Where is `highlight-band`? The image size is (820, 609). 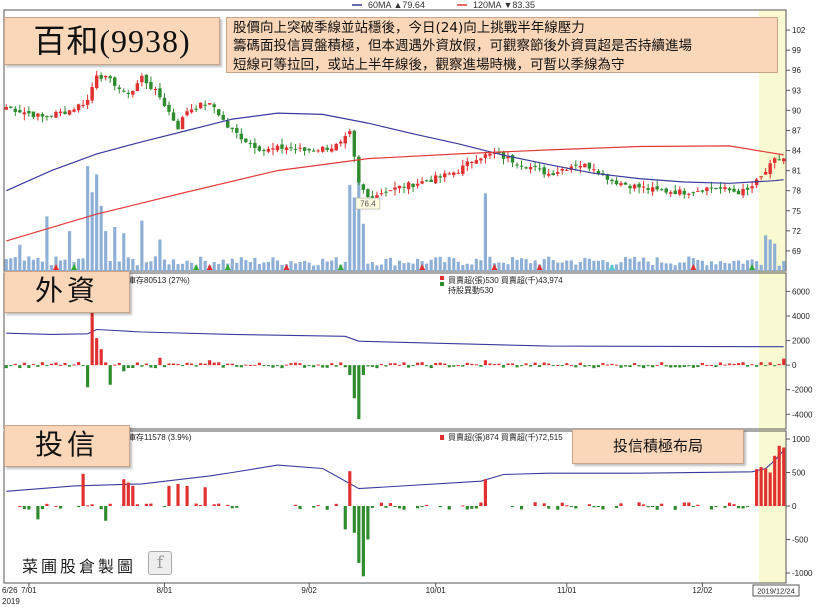 highlight-band is located at coordinates (772, 296).